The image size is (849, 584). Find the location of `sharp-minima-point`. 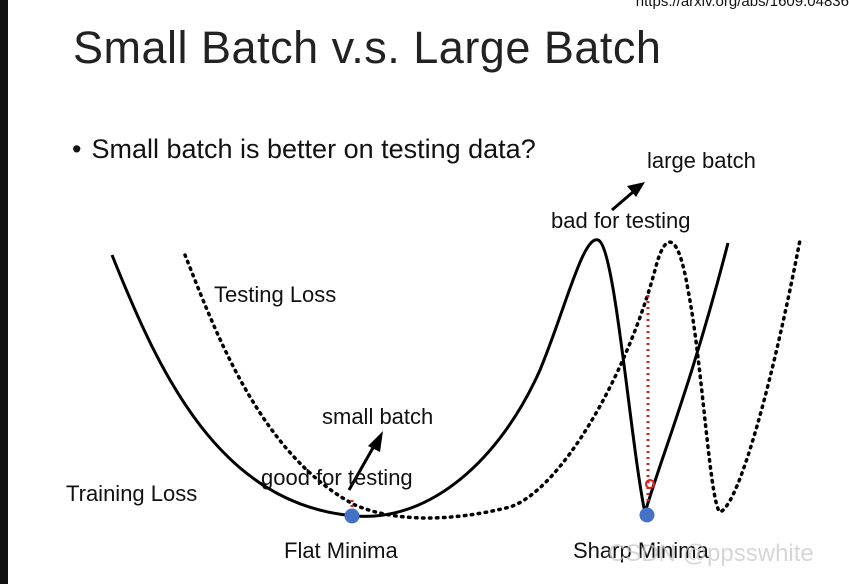

sharp-minima-point is located at coordinates (647, 515).